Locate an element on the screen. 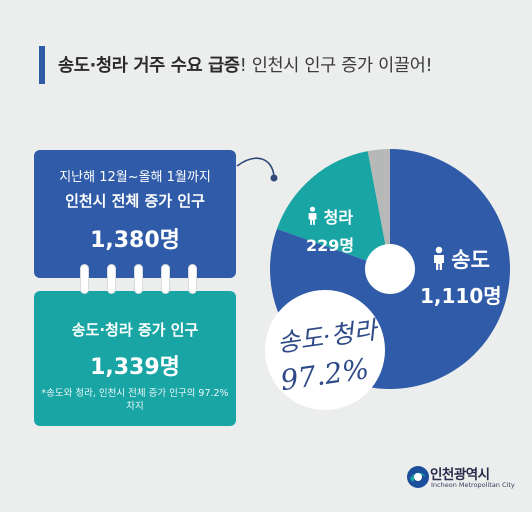  cheongna-name: 청라 is located at coordinates (338, 217).